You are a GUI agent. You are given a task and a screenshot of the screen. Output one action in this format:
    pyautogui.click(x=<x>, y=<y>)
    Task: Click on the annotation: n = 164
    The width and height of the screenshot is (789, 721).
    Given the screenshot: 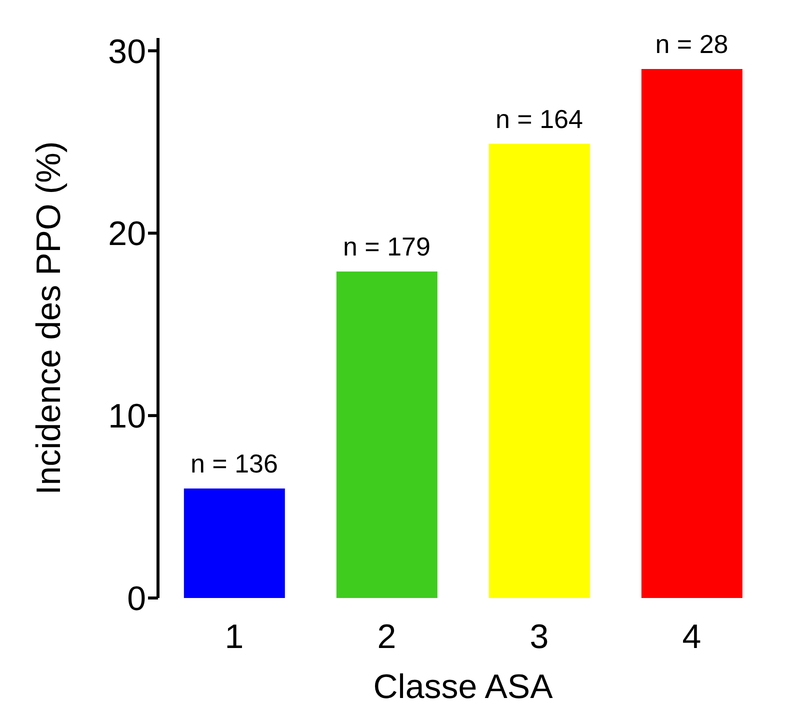 What is the action you would take?
    pyautogui.click(x=539, y=119)
    